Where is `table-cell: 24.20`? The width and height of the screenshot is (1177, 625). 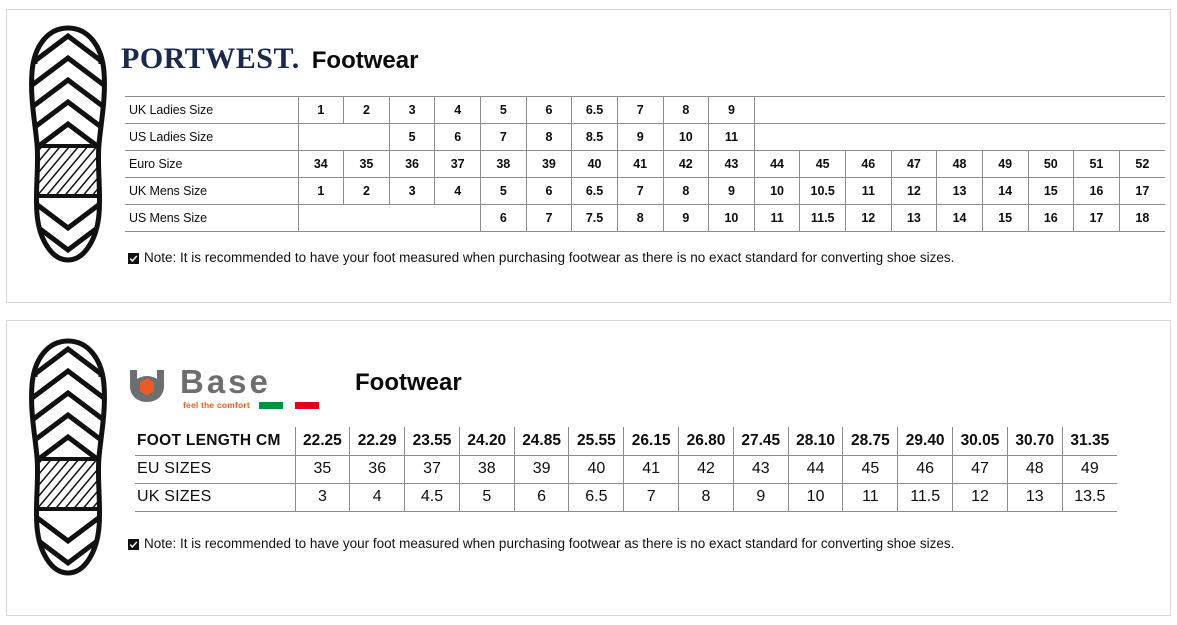 table-cell: 24.20 is located at coordinates (486, 441).